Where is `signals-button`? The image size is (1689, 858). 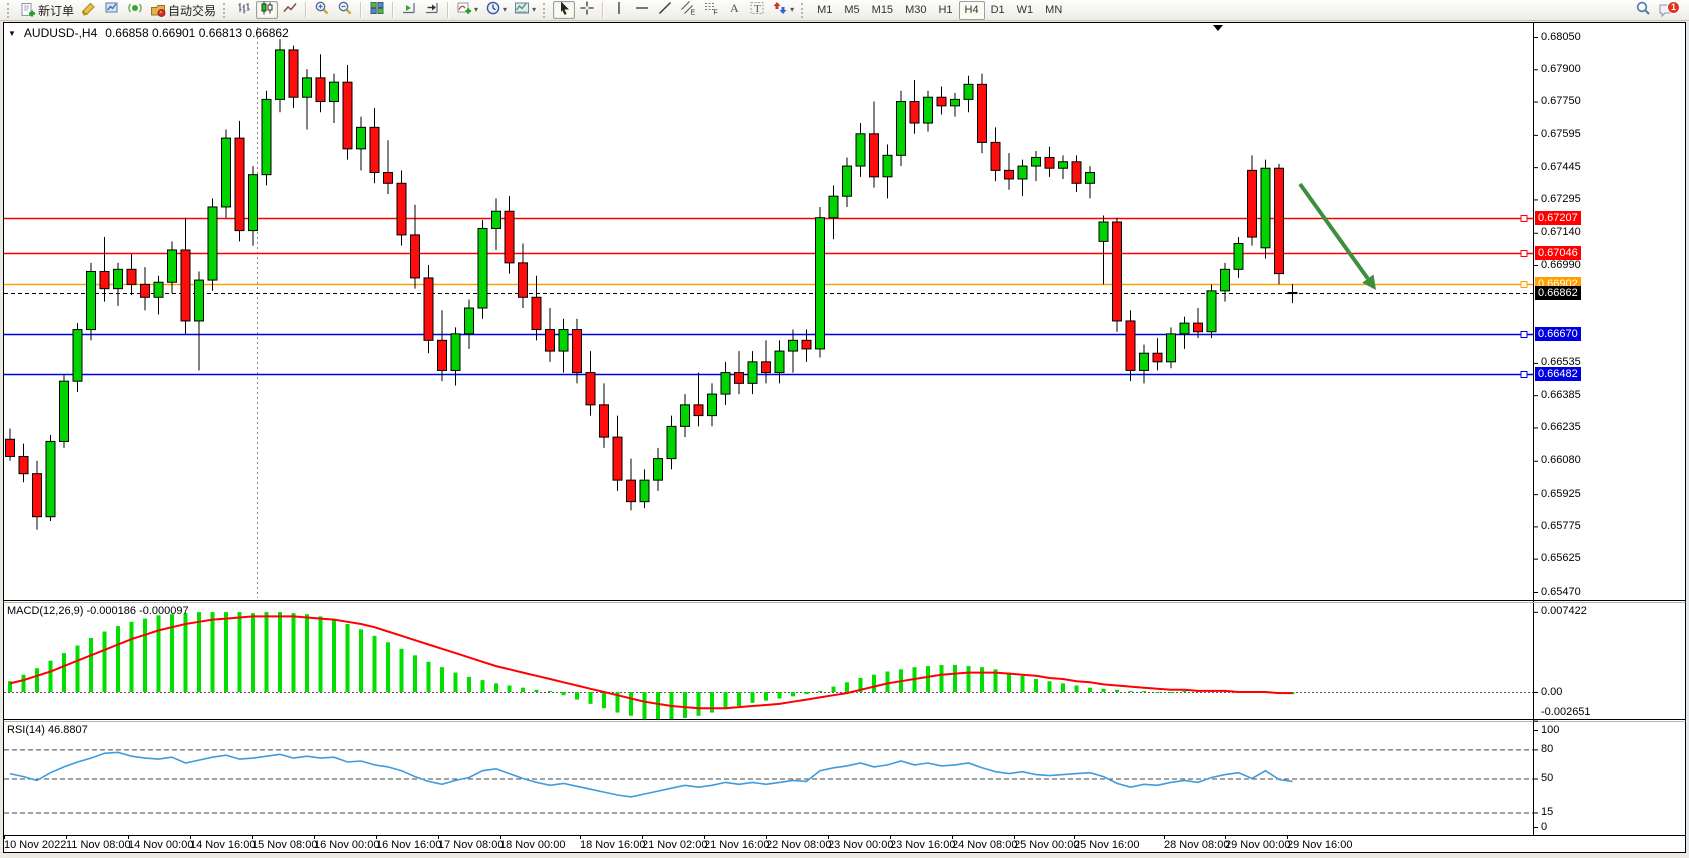 signals-button is located at coordinates (135, 10).